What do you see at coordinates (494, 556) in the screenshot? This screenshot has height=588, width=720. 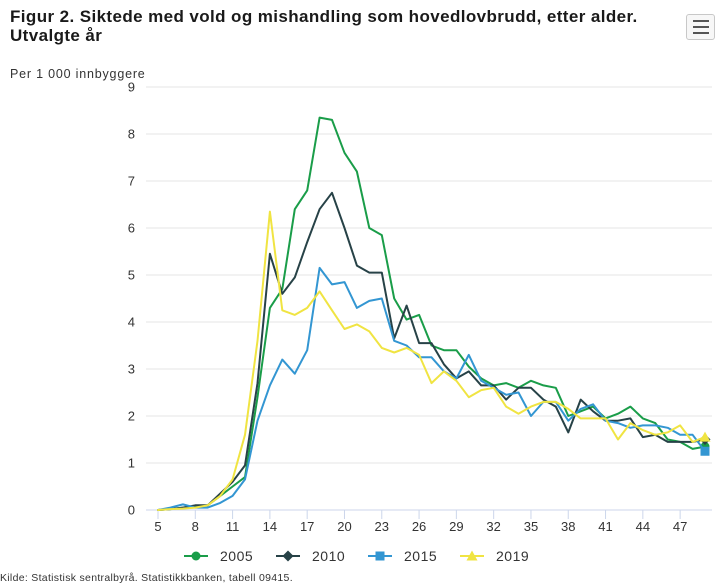 I see `legend-item-2019: 2019` at bounding box center [494, 556].